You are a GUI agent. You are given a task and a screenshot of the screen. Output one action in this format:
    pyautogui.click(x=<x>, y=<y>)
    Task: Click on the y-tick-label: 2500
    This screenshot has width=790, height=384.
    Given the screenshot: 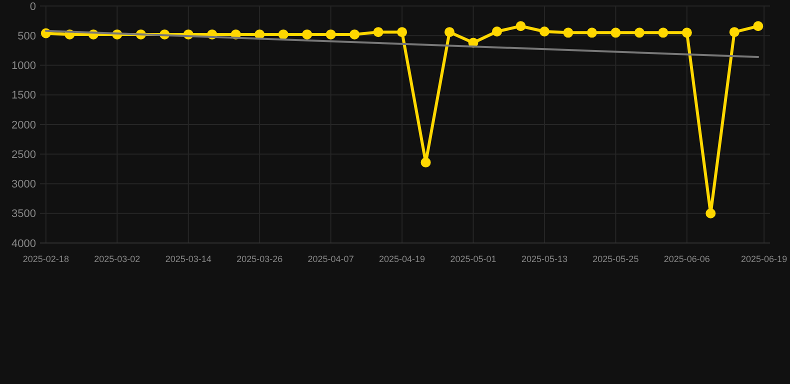 What is the action you would take?
    pyautogui.click(x=24, y=154)
    